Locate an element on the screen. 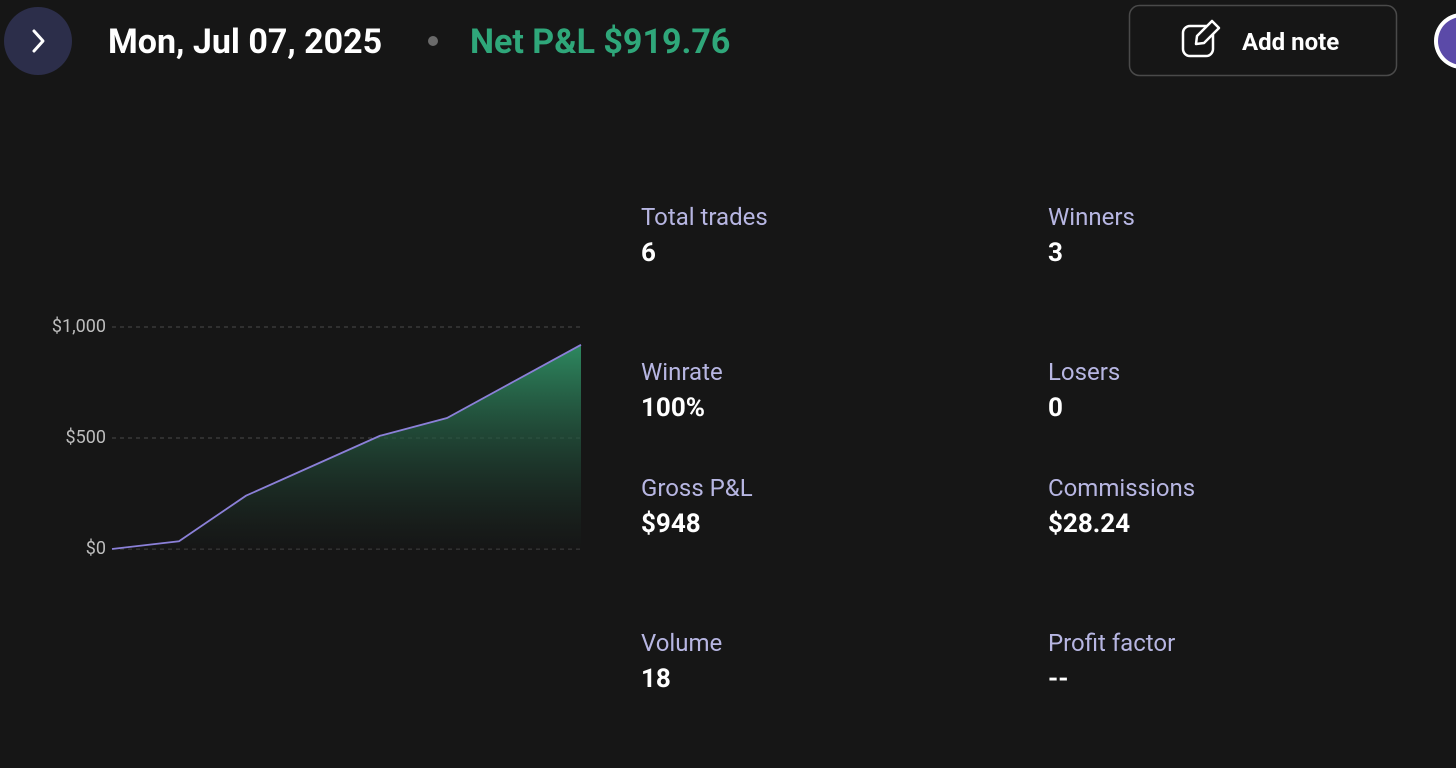 The image size is (1456, 768). stat-value: 3 is located at coordinates (1055, 253).